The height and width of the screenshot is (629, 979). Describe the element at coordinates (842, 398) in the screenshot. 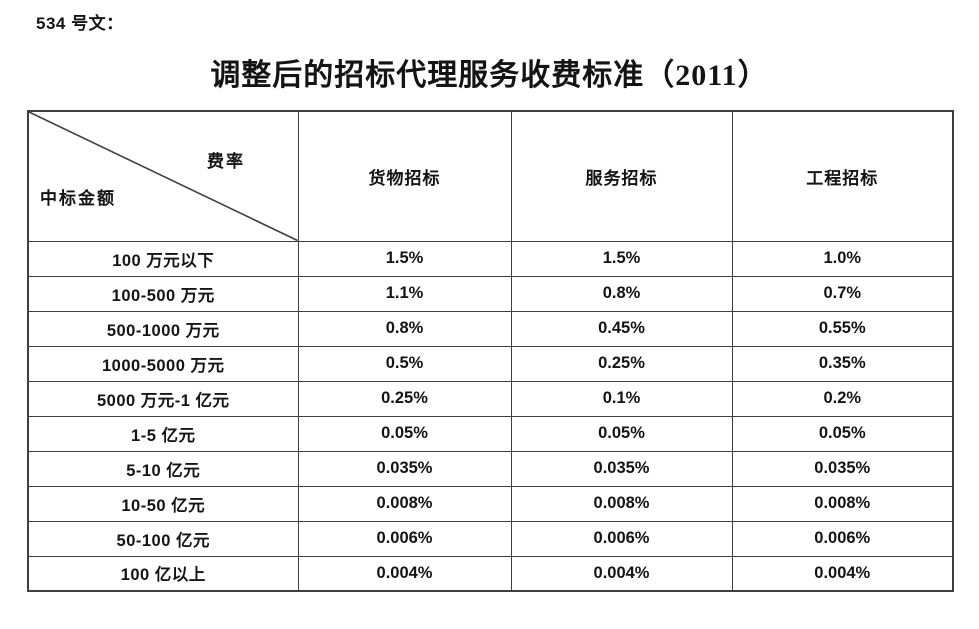

I see `rate-cell: 0.2%` at that location.